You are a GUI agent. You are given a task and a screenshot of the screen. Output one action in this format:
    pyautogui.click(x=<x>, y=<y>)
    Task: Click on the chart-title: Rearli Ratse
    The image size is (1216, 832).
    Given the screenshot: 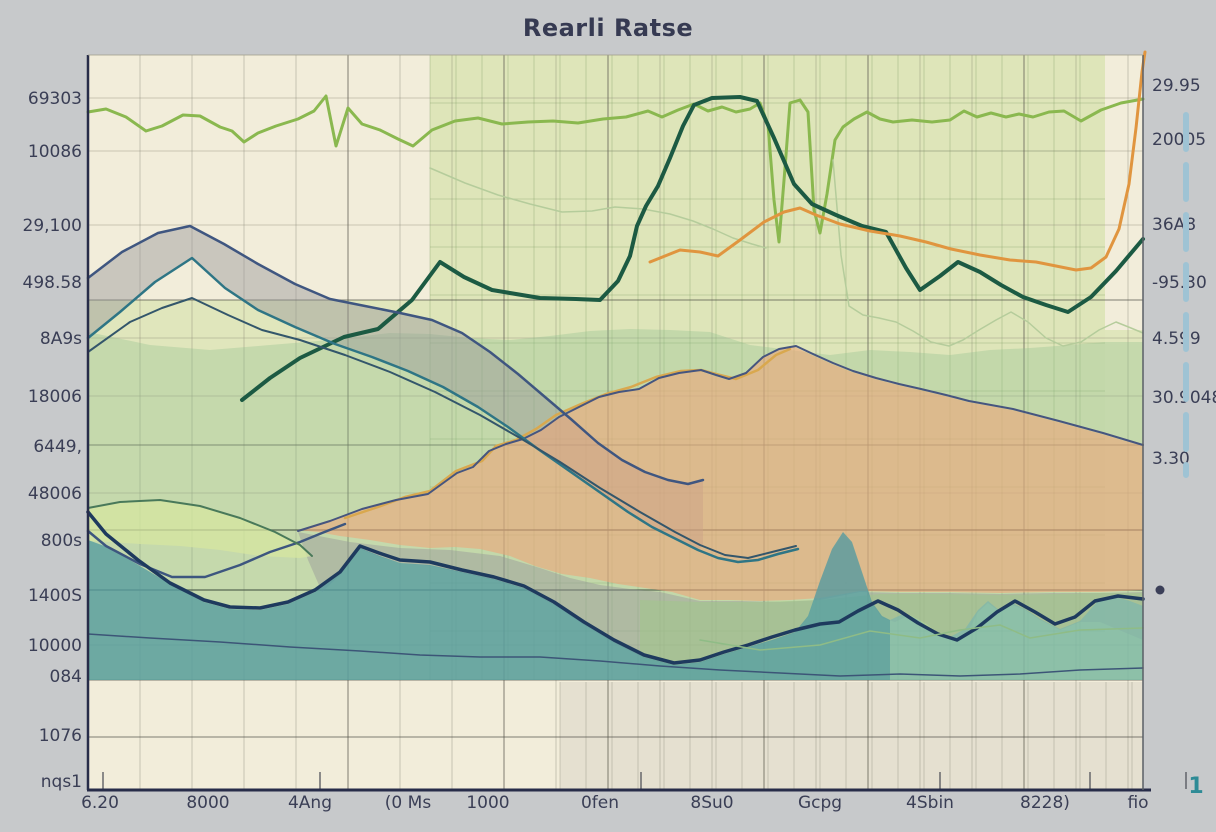 What is the action you would take?
    pyautogui.click(x=608, y=28)
    